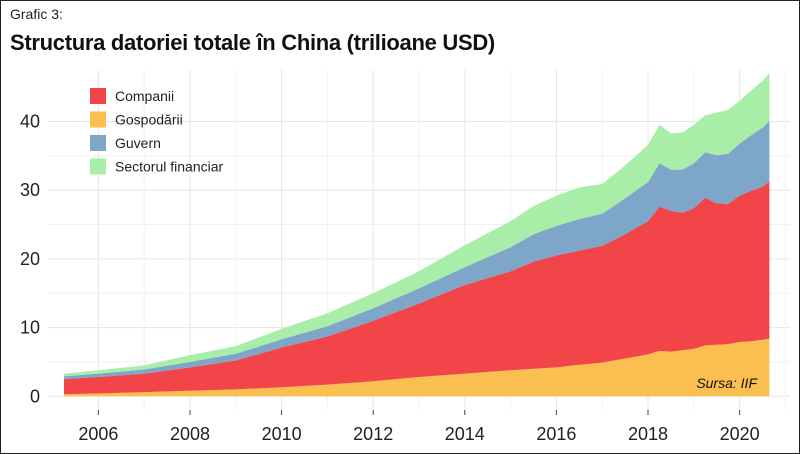 This screenshot has height=454, width=800. Describe the element at coordinates (98, 434) in the screenshot. I see `x-tick-label-0: 2006` at that location.